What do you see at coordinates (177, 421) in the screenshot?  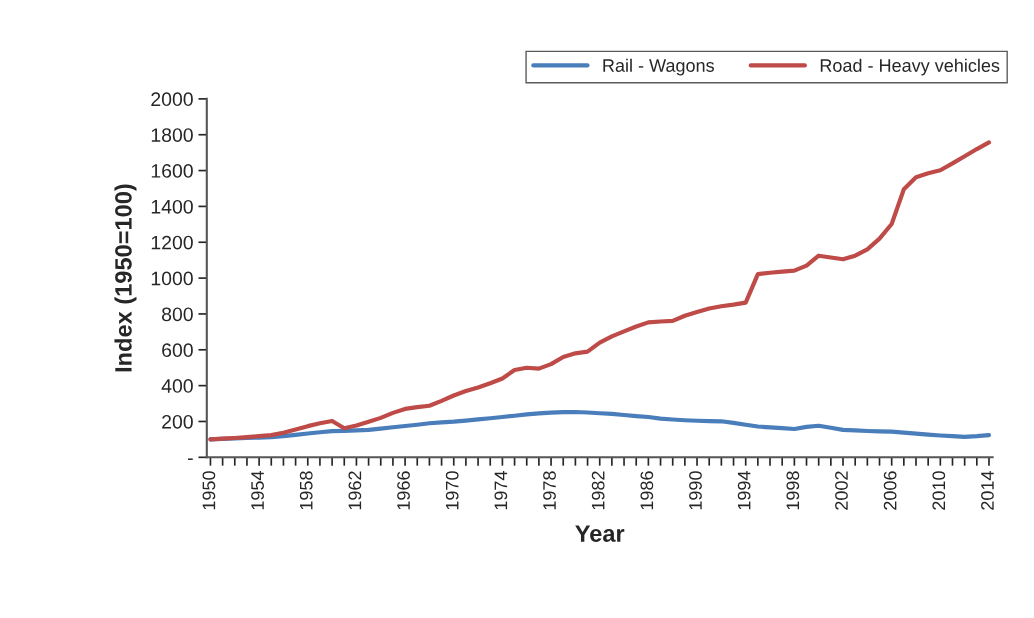 I see `y-tick-label: 200` at bounding box center [177, 421].